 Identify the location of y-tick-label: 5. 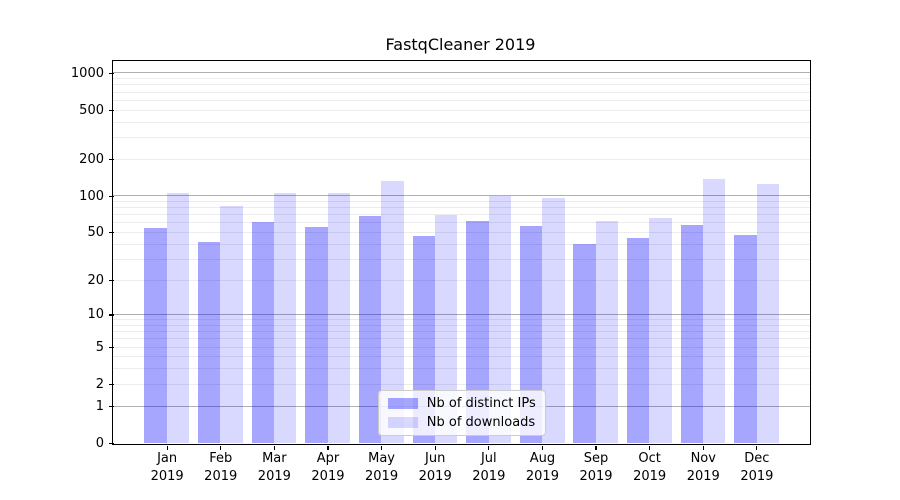
(99, 347).